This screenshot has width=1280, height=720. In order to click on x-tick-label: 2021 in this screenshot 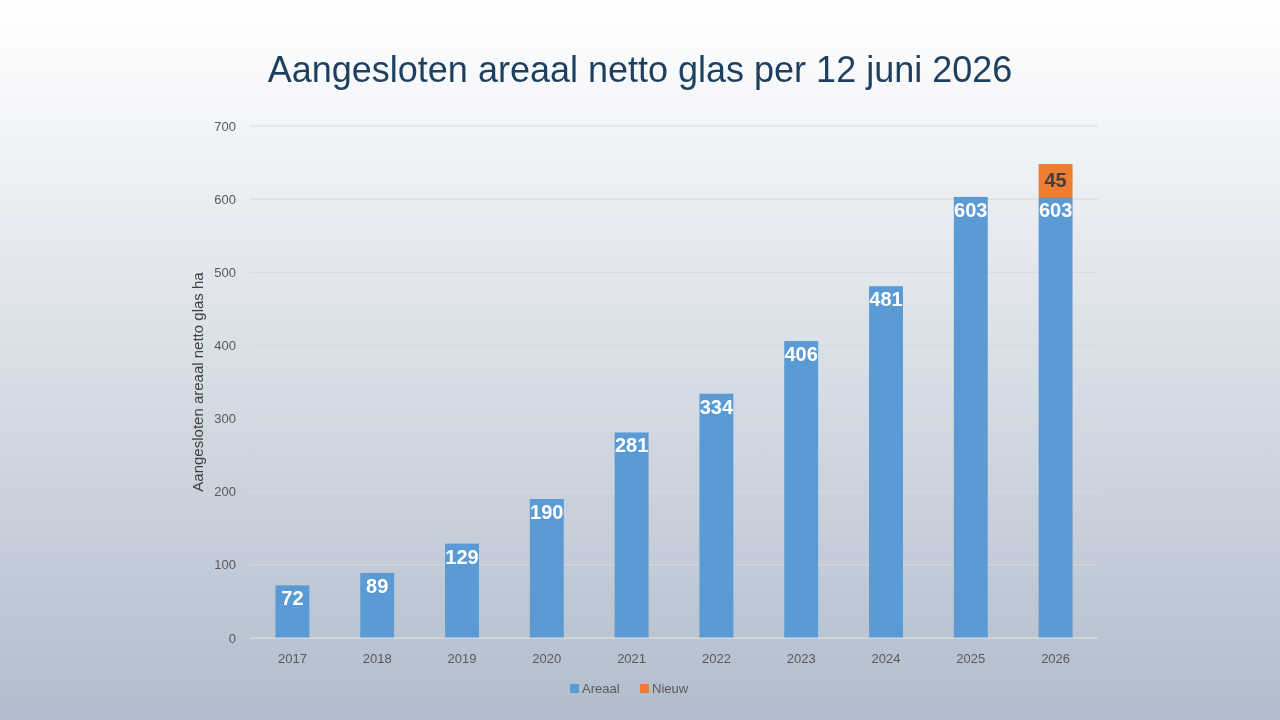, I will do `click(632, 658)`.